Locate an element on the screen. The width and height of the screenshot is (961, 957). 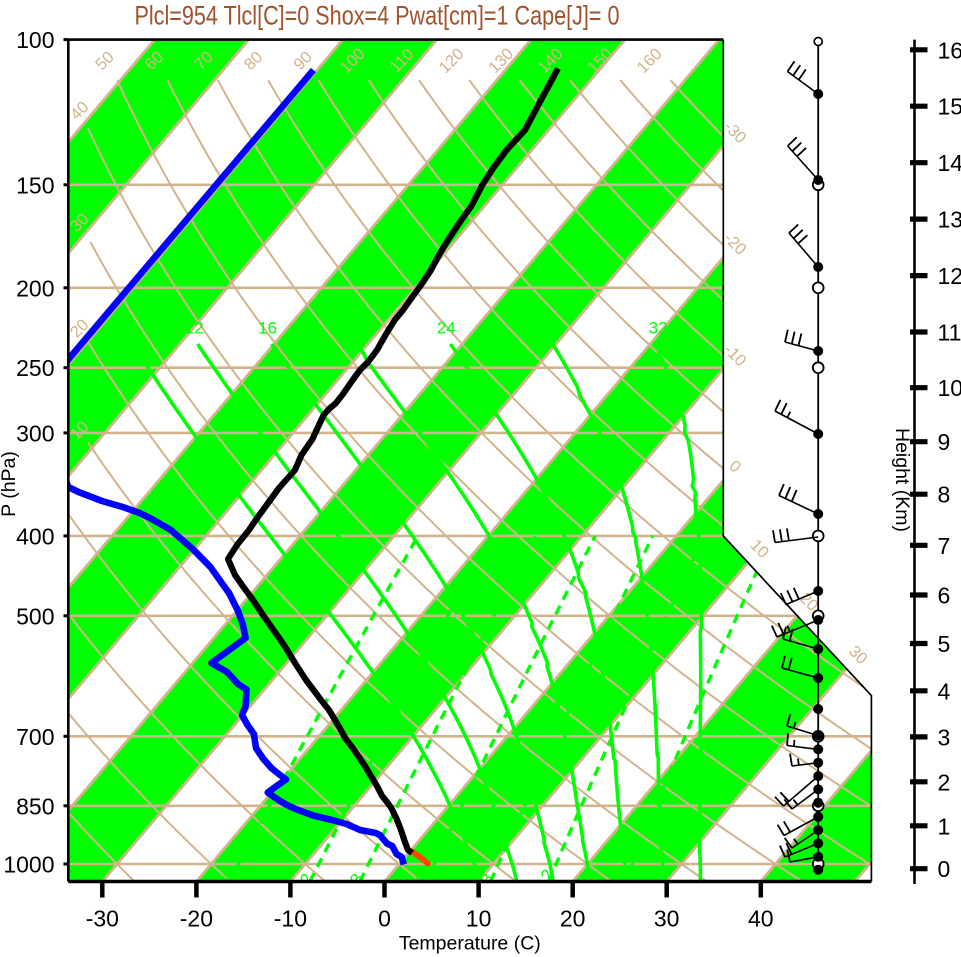
svg-text: 9 is located at coordinates (944, 442).